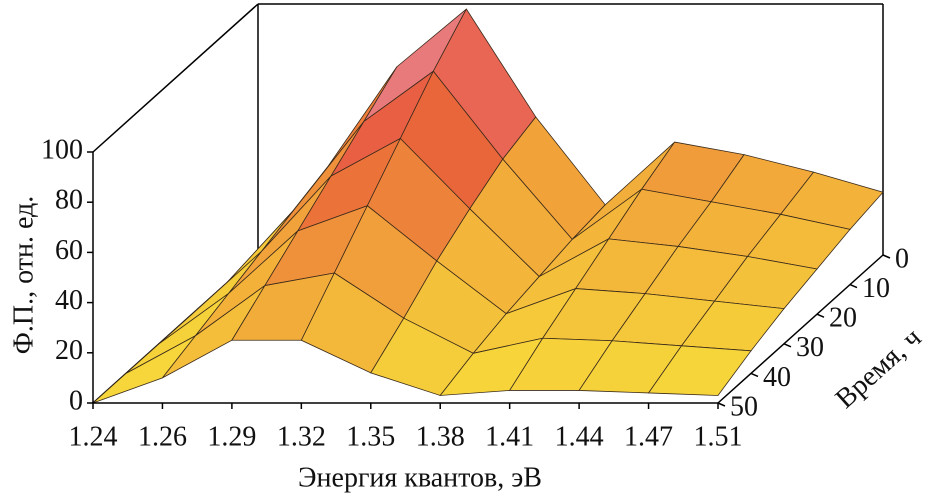 The width and height of the screenshot is (942, 500). Describe the element at coordinates (420, 477) in the screenshot. I see `x-axis-title: Энергия квантов, эВ` at that location.